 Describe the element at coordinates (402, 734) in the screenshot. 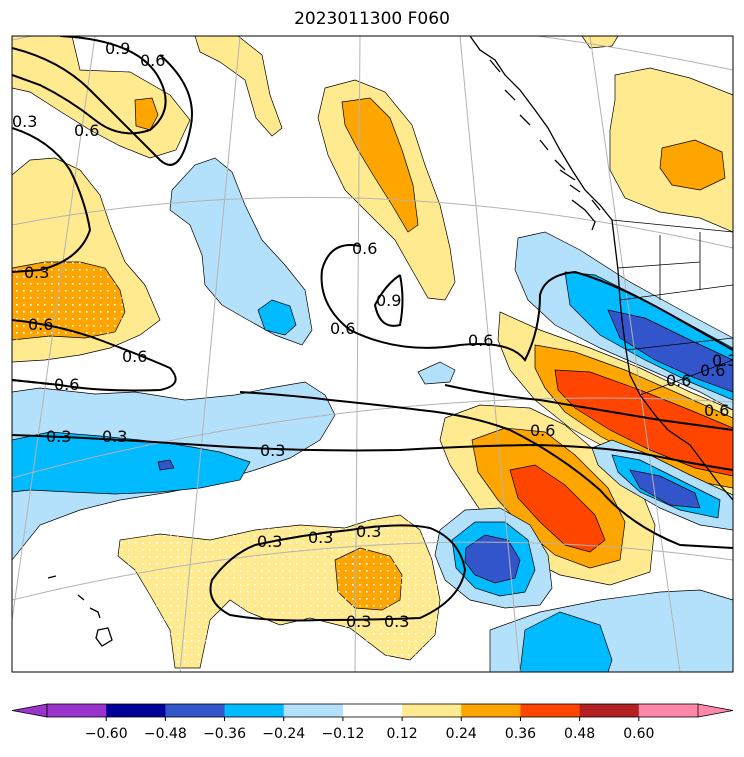

I see `colorbar-tick-label: 0.12` at that location.